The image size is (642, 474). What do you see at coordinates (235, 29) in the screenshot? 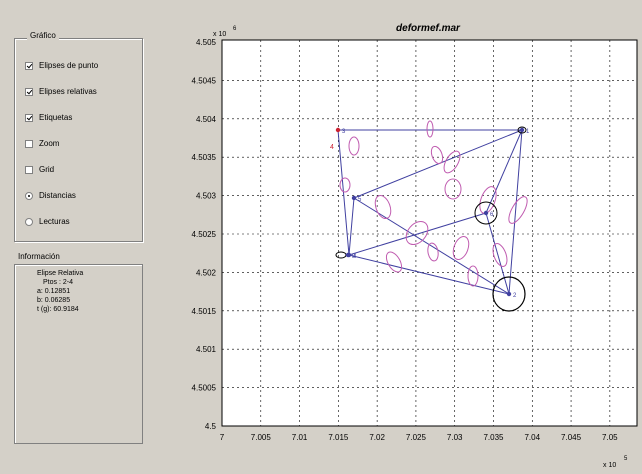
I see `y-exponent-power: 6` at bounding box center [235, 29].